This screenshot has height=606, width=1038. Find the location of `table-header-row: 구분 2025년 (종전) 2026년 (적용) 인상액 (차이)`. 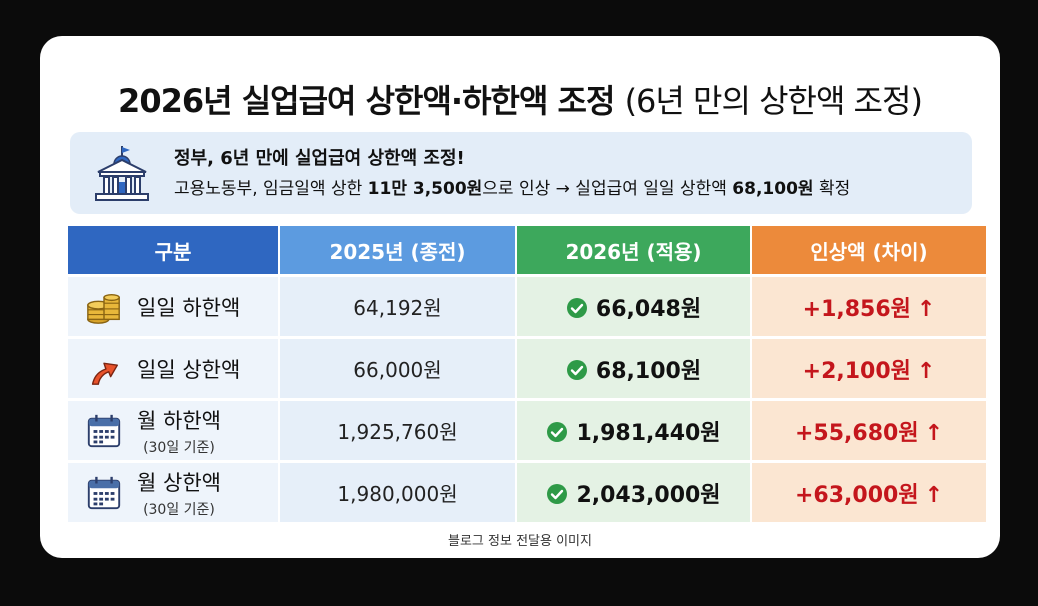

table-header-row: 구분 2025년 (종전) 2026년 (적용) 인상액 (차이) is located at coordinates (528, 251).